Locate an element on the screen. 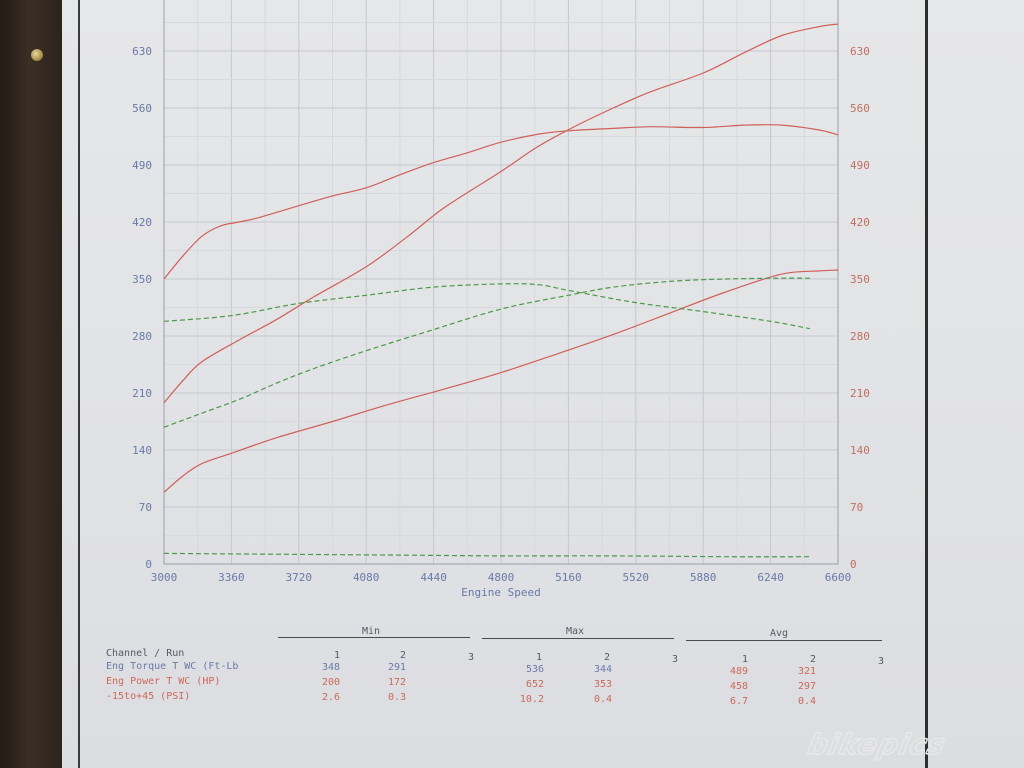  cell-power-max-1: 652 is located at coordinates (534, 684).